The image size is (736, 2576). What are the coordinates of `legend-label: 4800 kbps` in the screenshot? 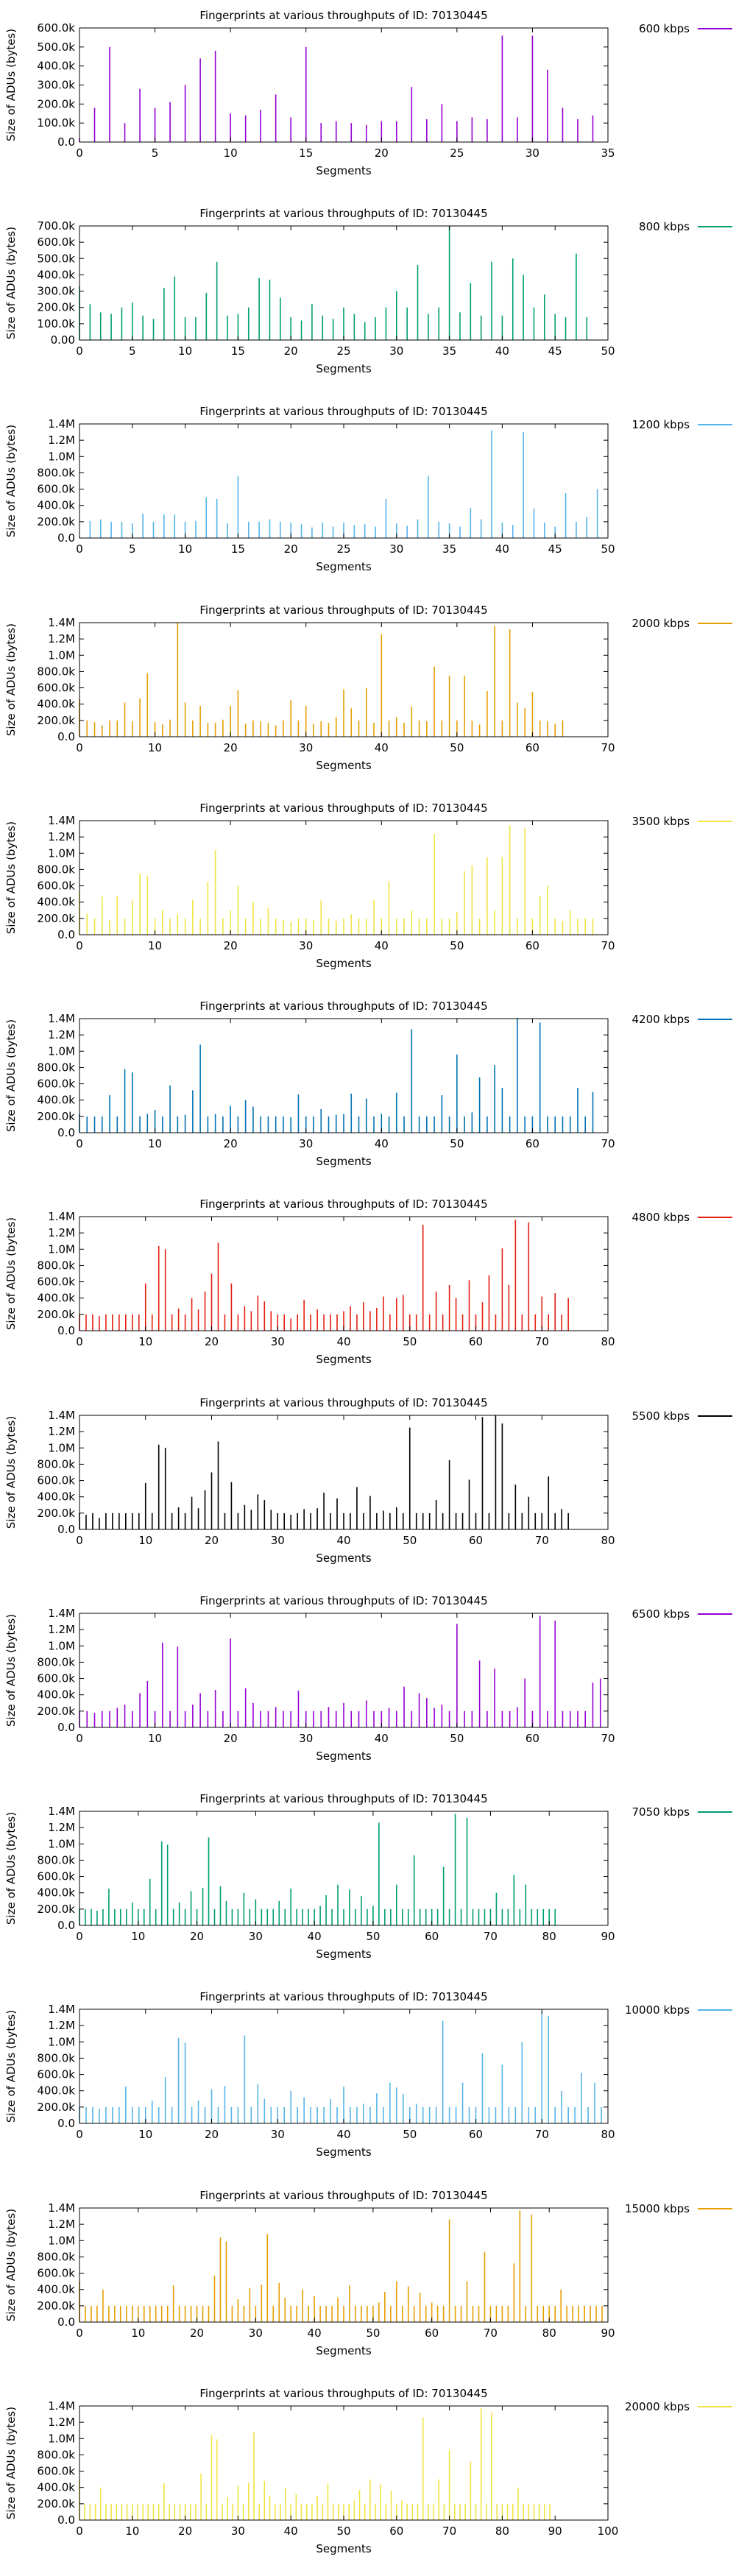 It's located at (661, 1217).